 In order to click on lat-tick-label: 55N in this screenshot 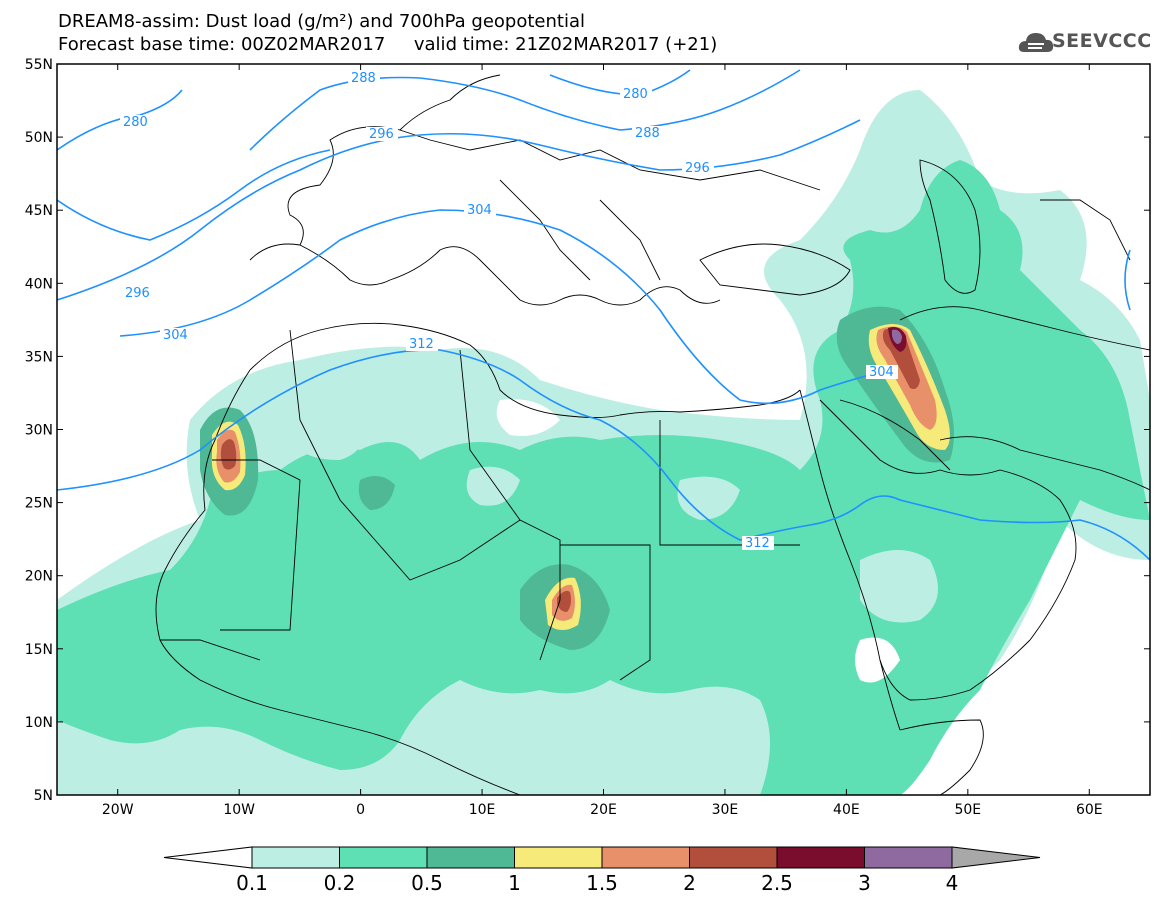, I will do `click(39, 65)`.